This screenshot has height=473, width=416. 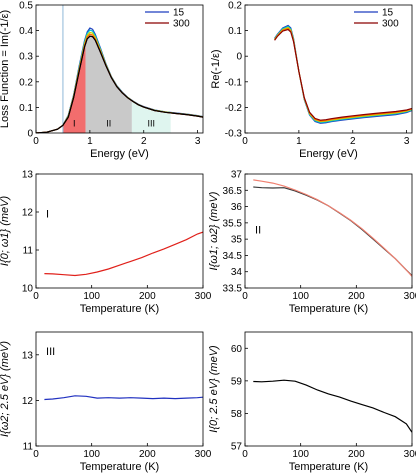 I want to click on y-tick-label: 36.5, so click(x=233, y=191).